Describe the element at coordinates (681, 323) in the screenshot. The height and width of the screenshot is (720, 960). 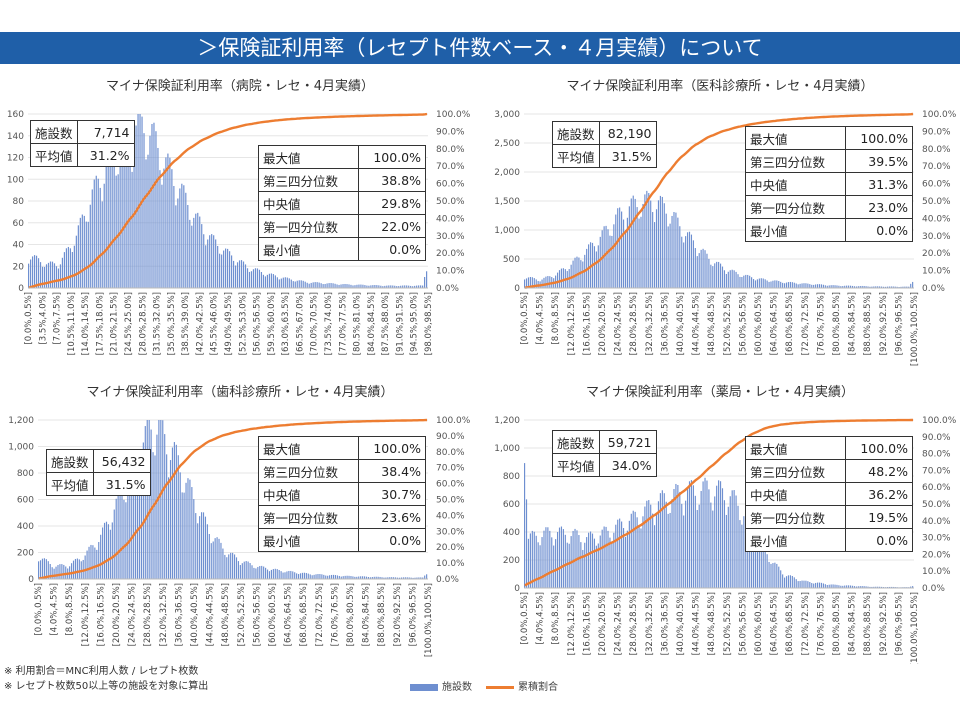
I see `x-tick-label: [40.0%,40.5%]` at that location.